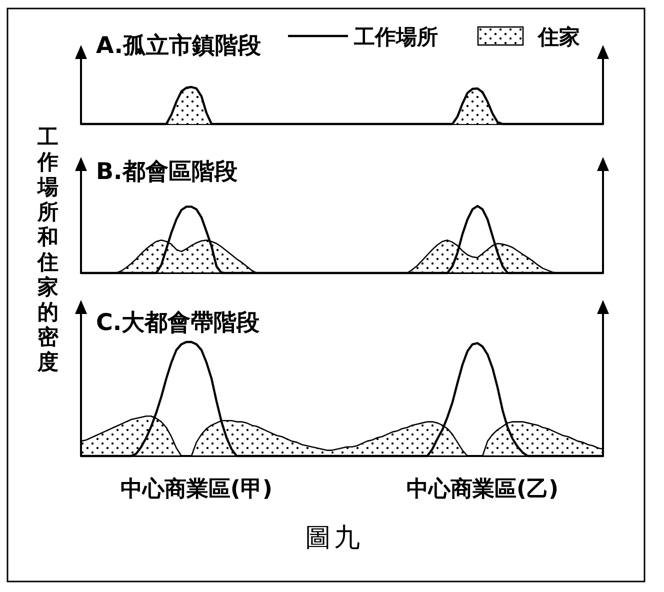  Describe the element at coordinates (482, 489) in the screenshot. I see `x-tick-label: 中心商業區(乙)` at that location.